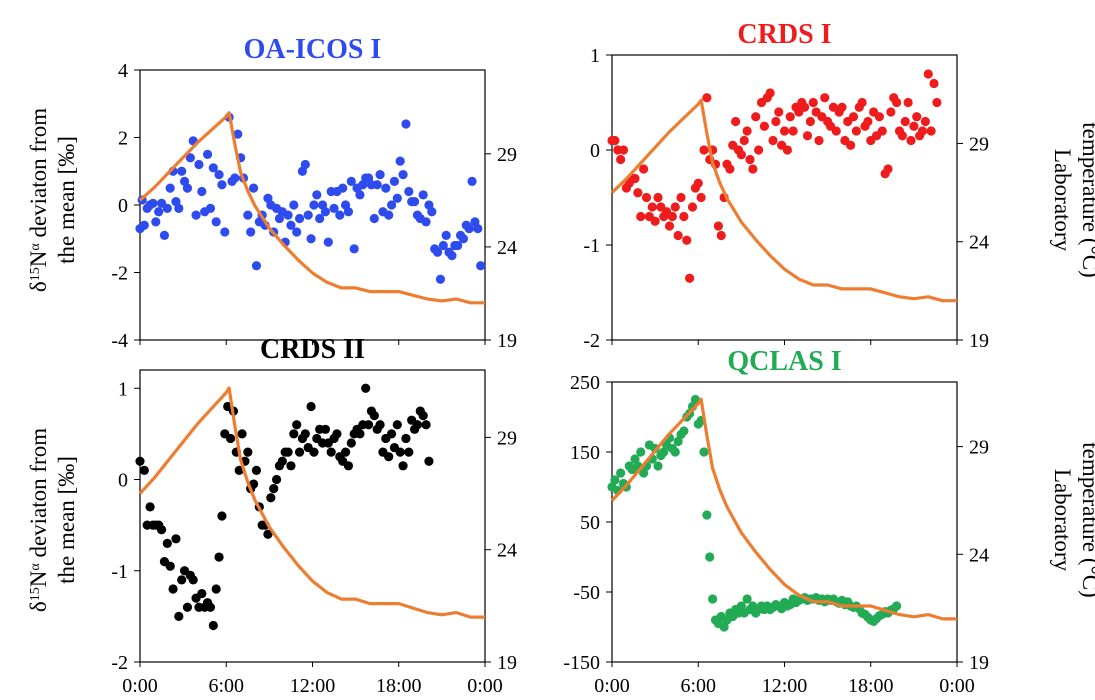  What do you see at coordinates (123, 206) in the screenshot?
I see `y-tick-label: 0` at bounding box center [123, 206].